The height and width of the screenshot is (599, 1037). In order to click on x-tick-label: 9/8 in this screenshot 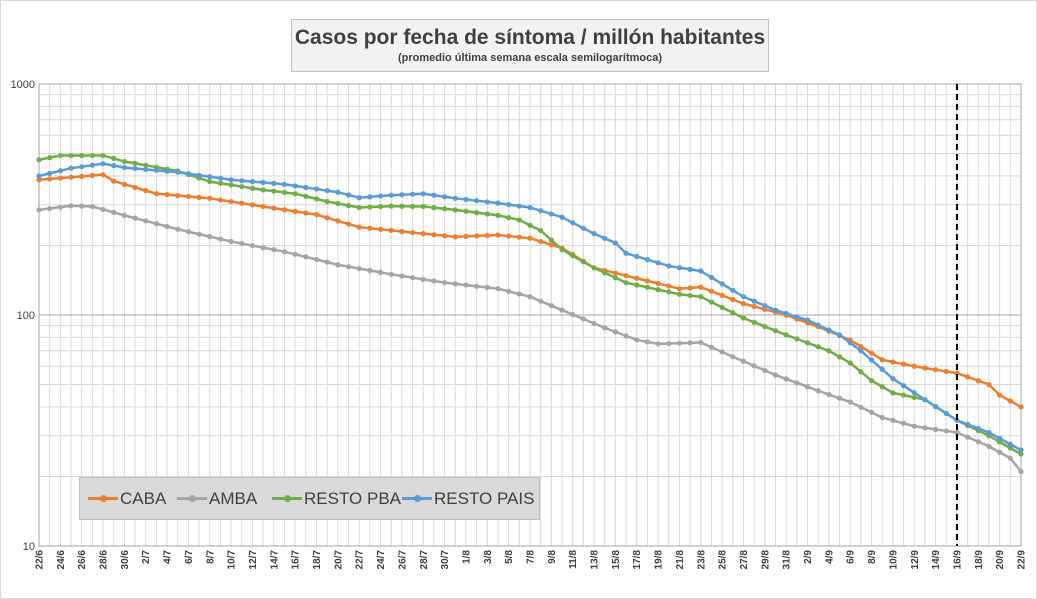, I will do `click(552, 557)`.